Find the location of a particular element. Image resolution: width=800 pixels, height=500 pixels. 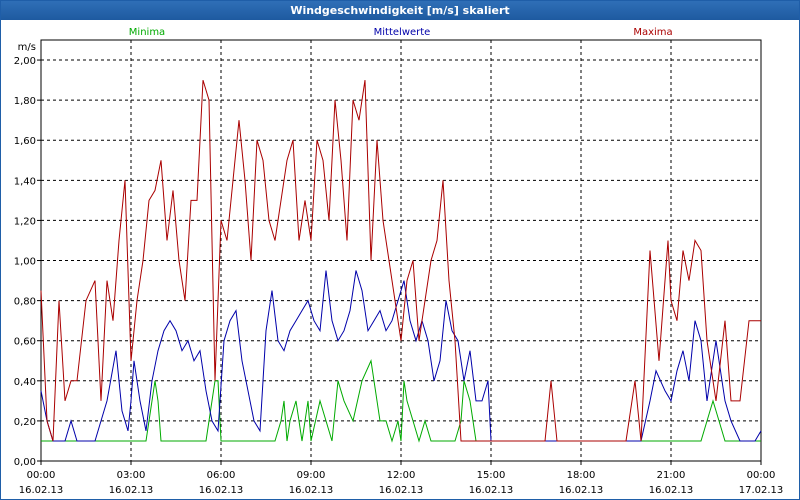

legend-maxima: Maxima is located at coordinates (652, 32).